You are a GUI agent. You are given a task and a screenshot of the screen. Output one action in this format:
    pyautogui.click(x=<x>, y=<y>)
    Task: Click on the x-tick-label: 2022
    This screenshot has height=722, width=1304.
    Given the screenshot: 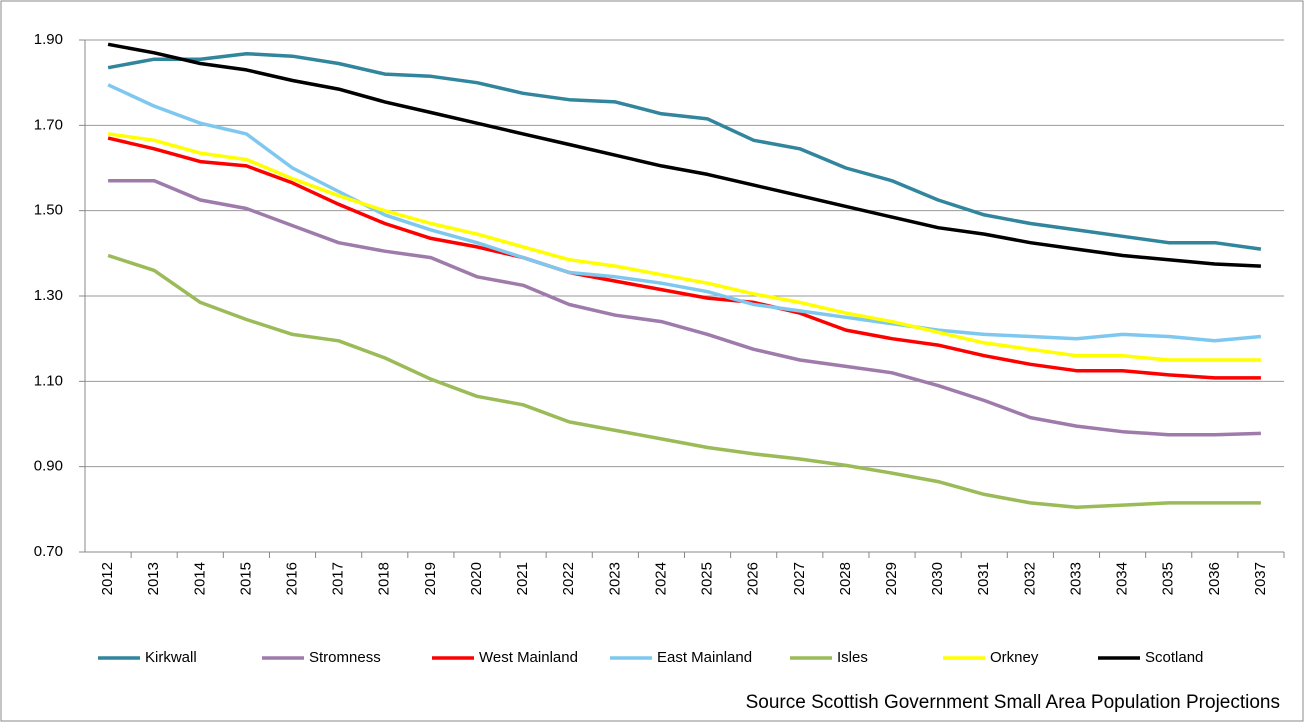 What is the action you would take?
    pyautogui.click(x=568, y=578)
    